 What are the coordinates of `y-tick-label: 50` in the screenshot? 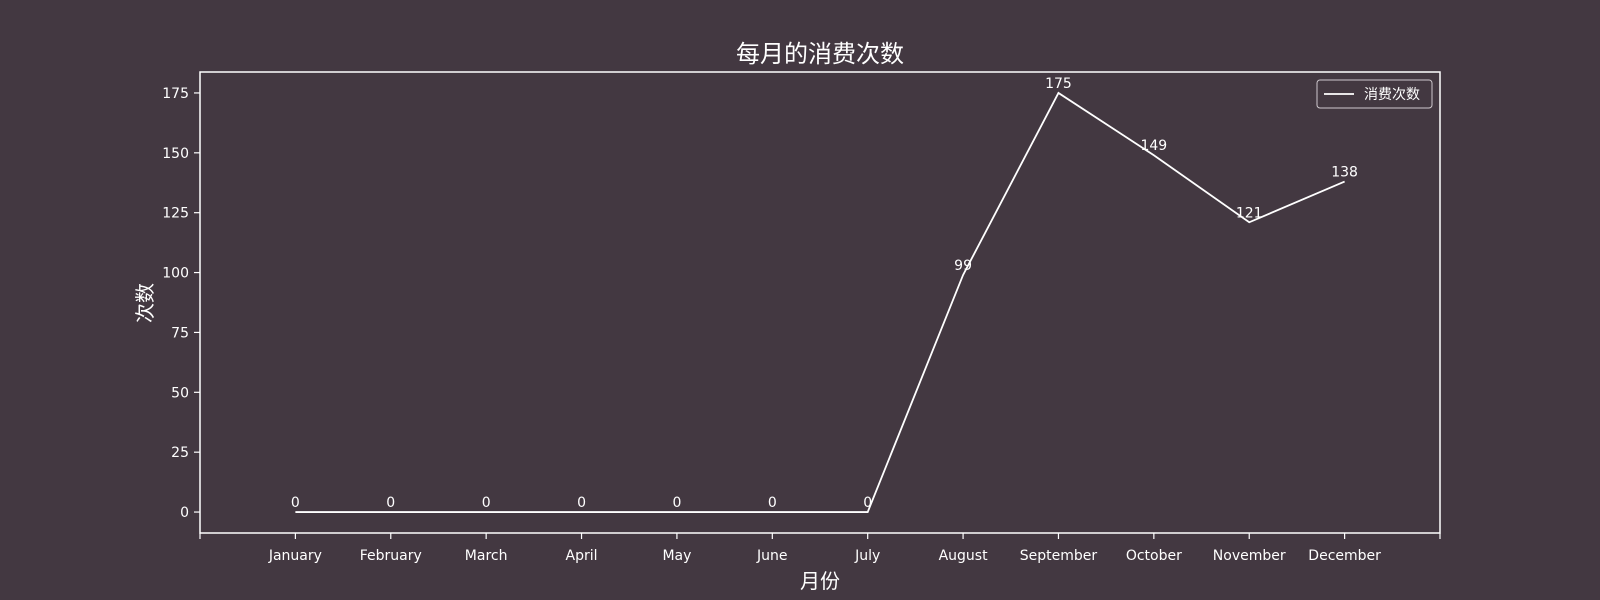 It's located at (180, 393).